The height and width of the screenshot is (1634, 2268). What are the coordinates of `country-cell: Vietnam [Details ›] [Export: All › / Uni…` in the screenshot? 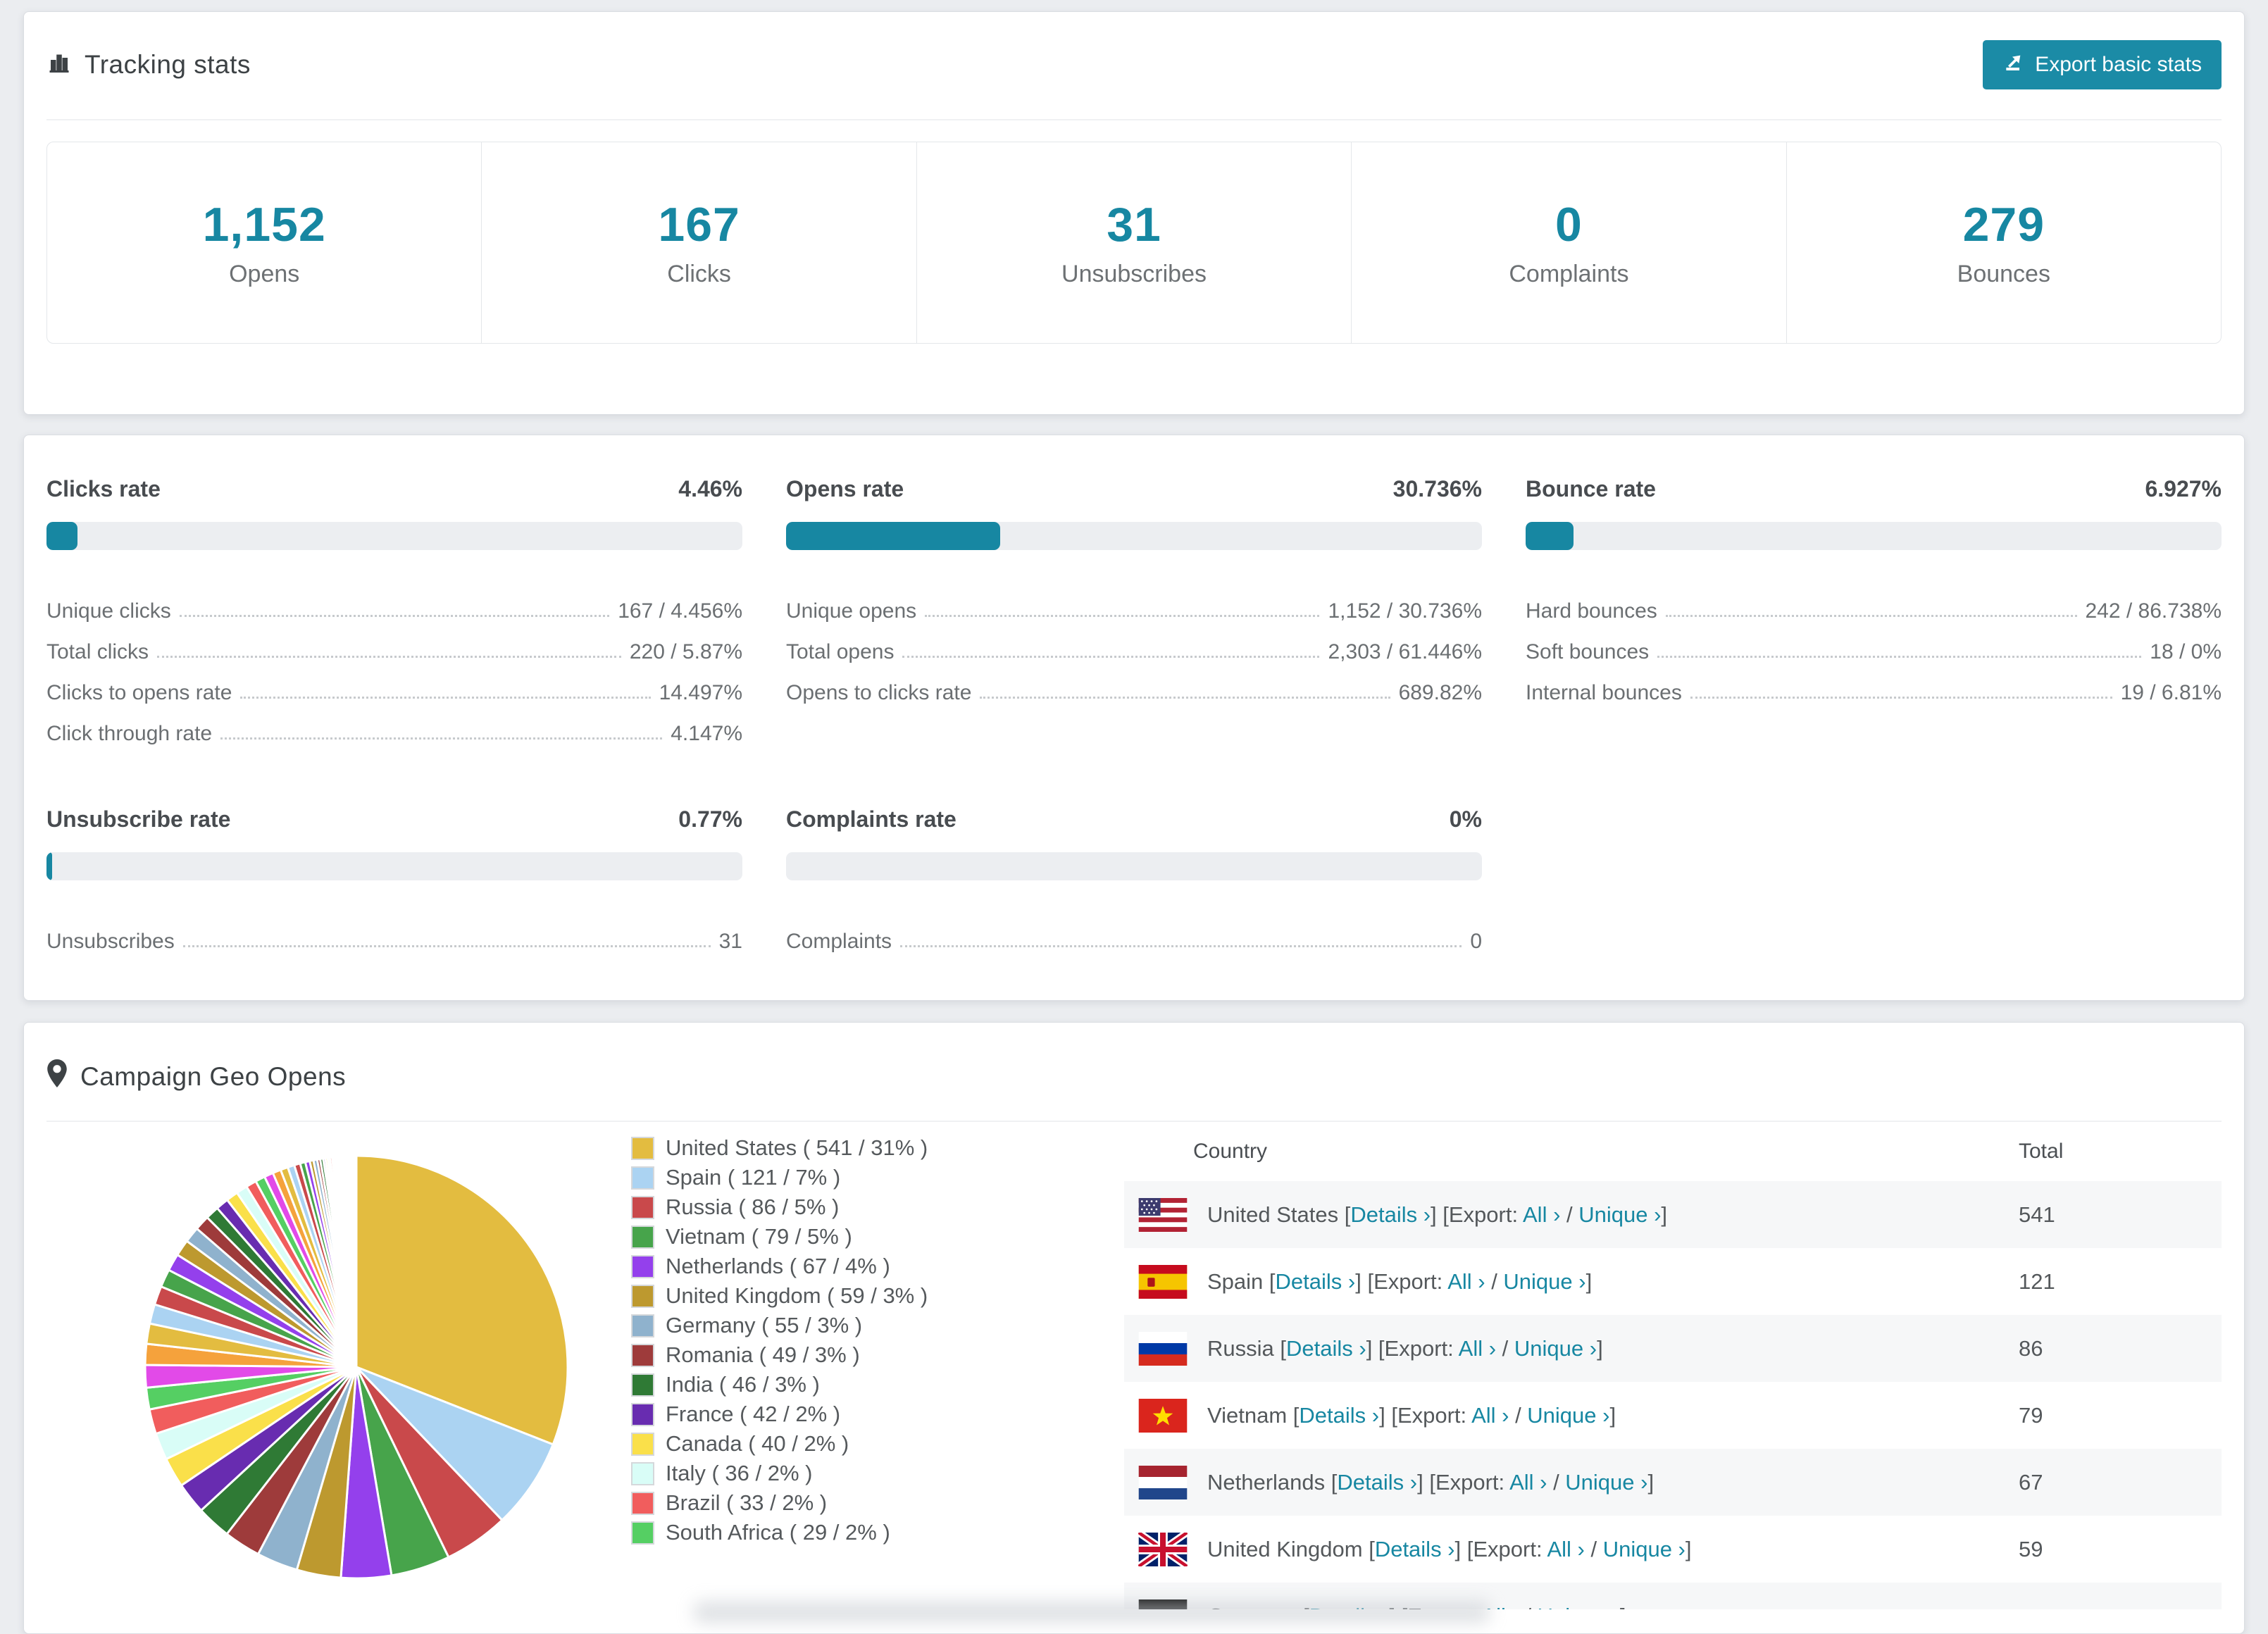 It's located at (1411, 1415).